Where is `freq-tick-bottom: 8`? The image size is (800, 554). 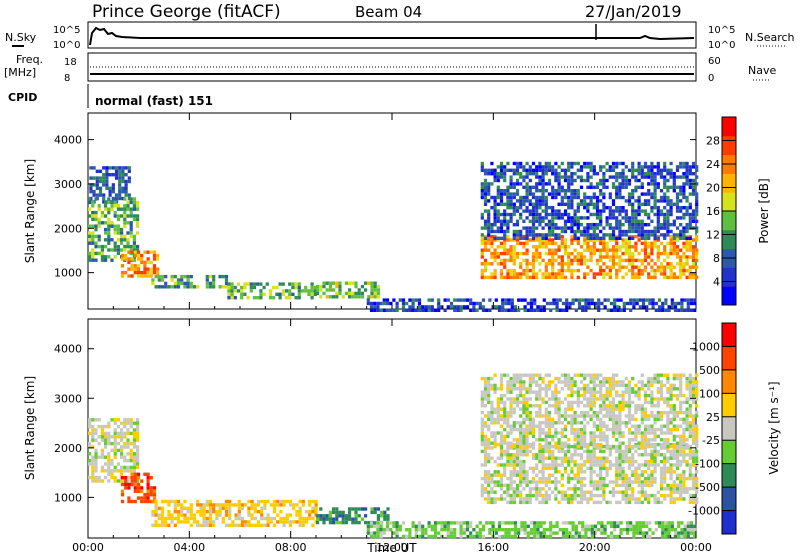 freq-tick-bottom: 8 is located at coordinates (67, 78).